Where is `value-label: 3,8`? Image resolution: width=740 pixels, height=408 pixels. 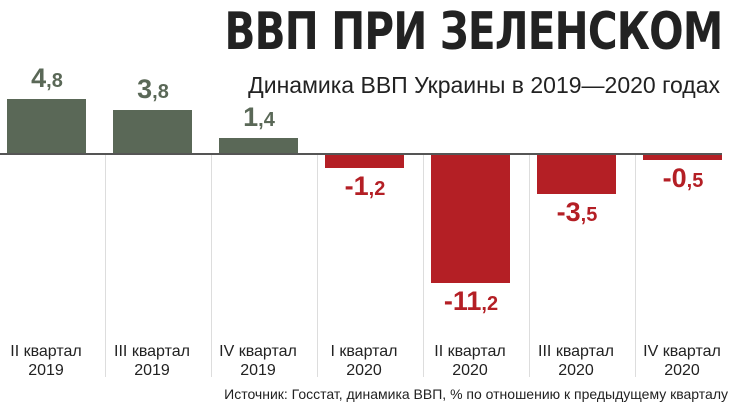 value-label: 3,8 is located at coordinates (153, 89).